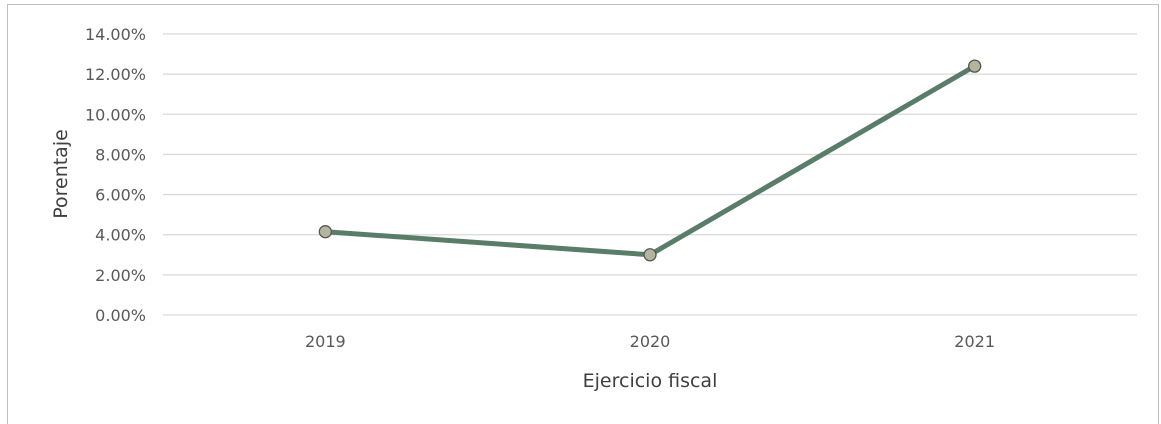 This screenshot has width=1161, height=424. Describe the element at coordinates (115, 34) in the screenshot. I see `y-tick-label: 14.00%` at that location.